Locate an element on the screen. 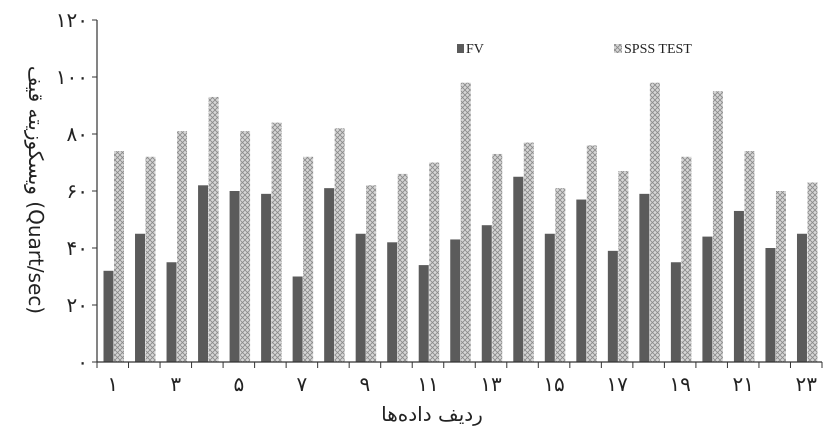 The image size is (835, 435). y-tick-label: ۴۰ is located at coordinates (77, 248).